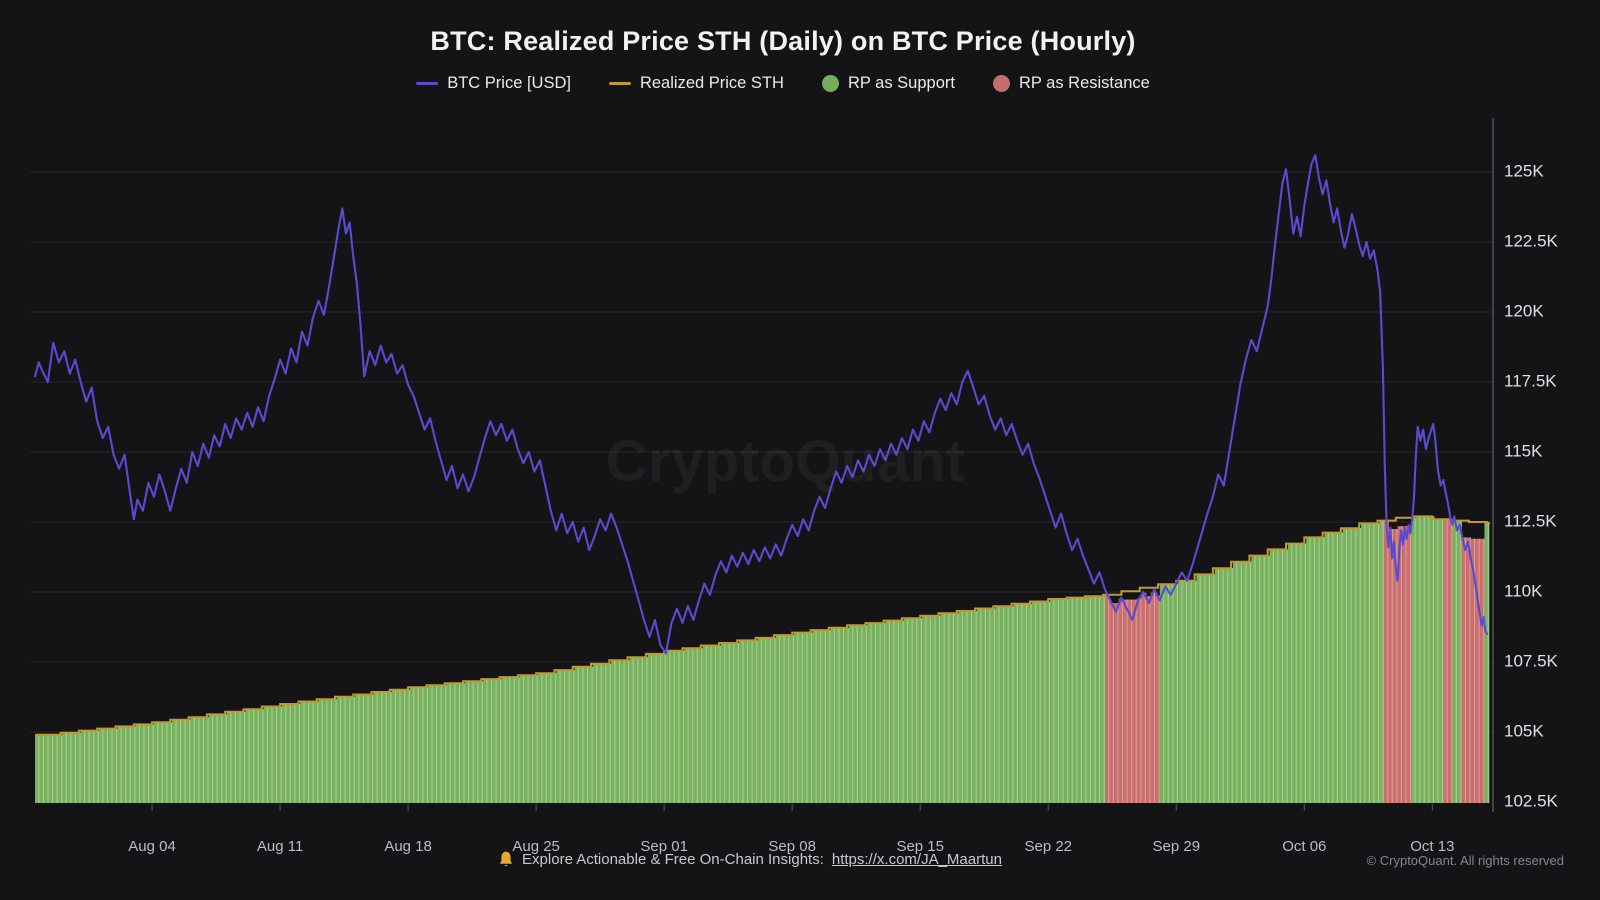  Describe the element at coordinates (1531, 800) in the screenshot. I see `y-axis-label: 102.5K` at that location.